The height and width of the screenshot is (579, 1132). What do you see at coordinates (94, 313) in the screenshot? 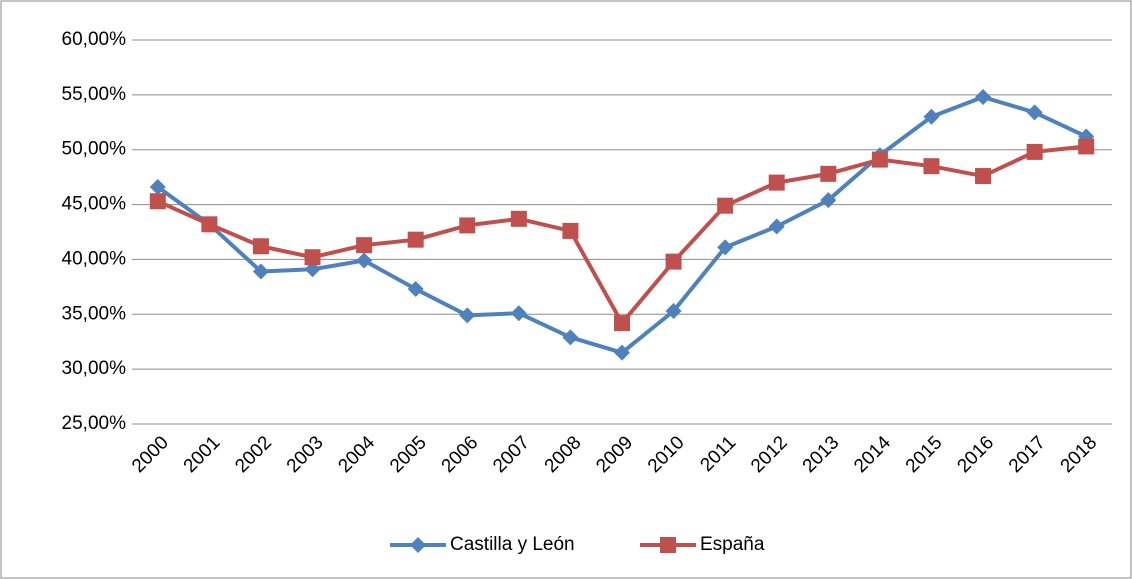
I see `y-tick-label: 35,00%` at bounding box center [94, 313].